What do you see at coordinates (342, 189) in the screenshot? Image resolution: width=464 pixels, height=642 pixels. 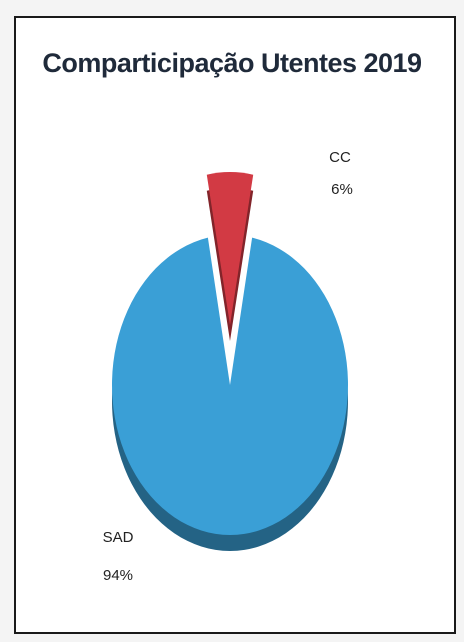 I see `label-cc-percent: 6%` at bounding box center [342, 189].